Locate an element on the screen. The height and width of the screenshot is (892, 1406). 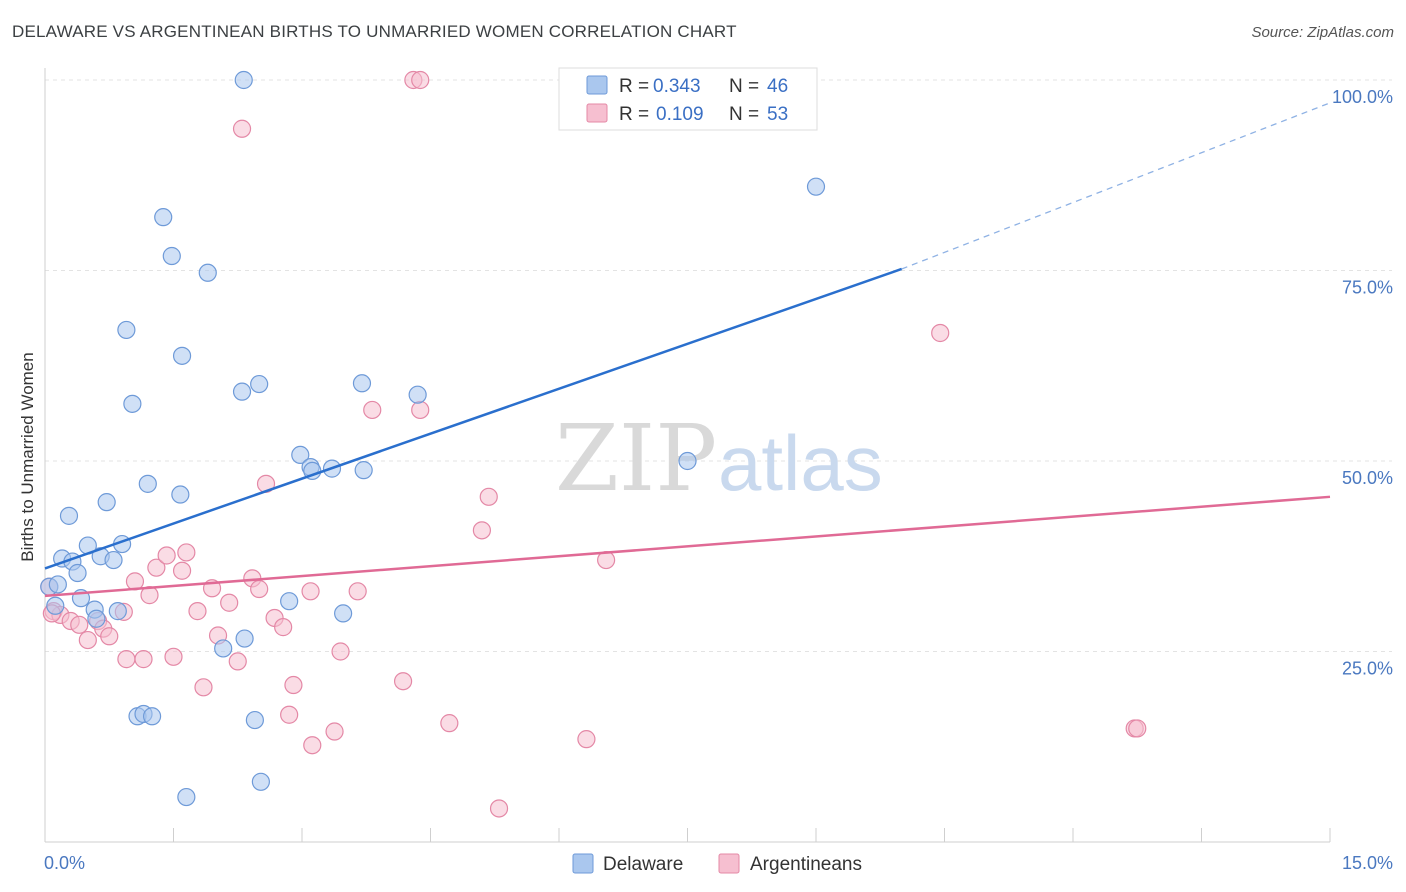
watermark: ZIP atlas is located at coordinates (719, 458).